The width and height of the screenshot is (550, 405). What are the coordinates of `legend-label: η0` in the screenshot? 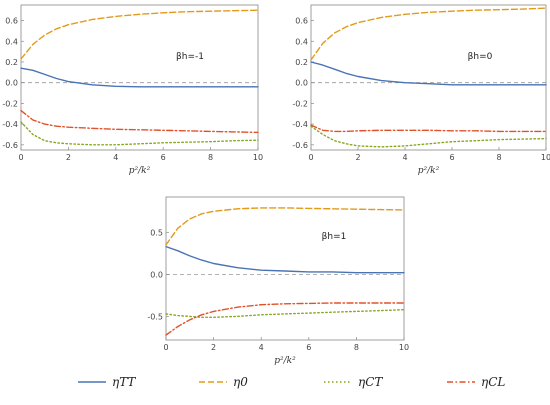 It's located at (240, 382).